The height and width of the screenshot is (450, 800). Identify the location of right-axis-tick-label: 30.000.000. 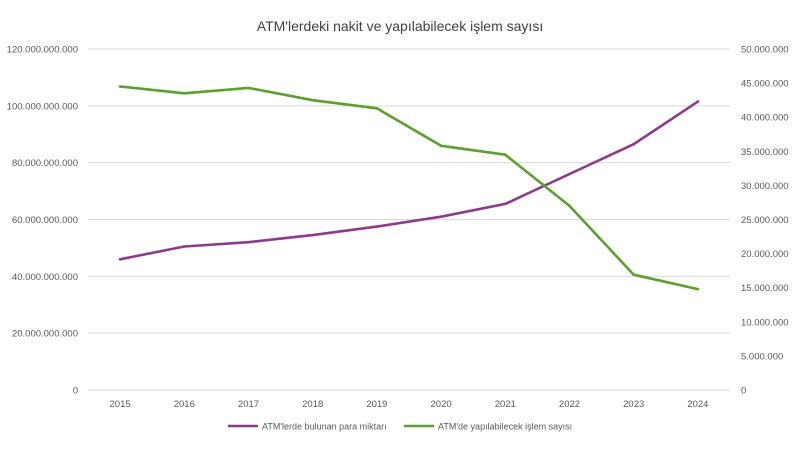
(765, 186).